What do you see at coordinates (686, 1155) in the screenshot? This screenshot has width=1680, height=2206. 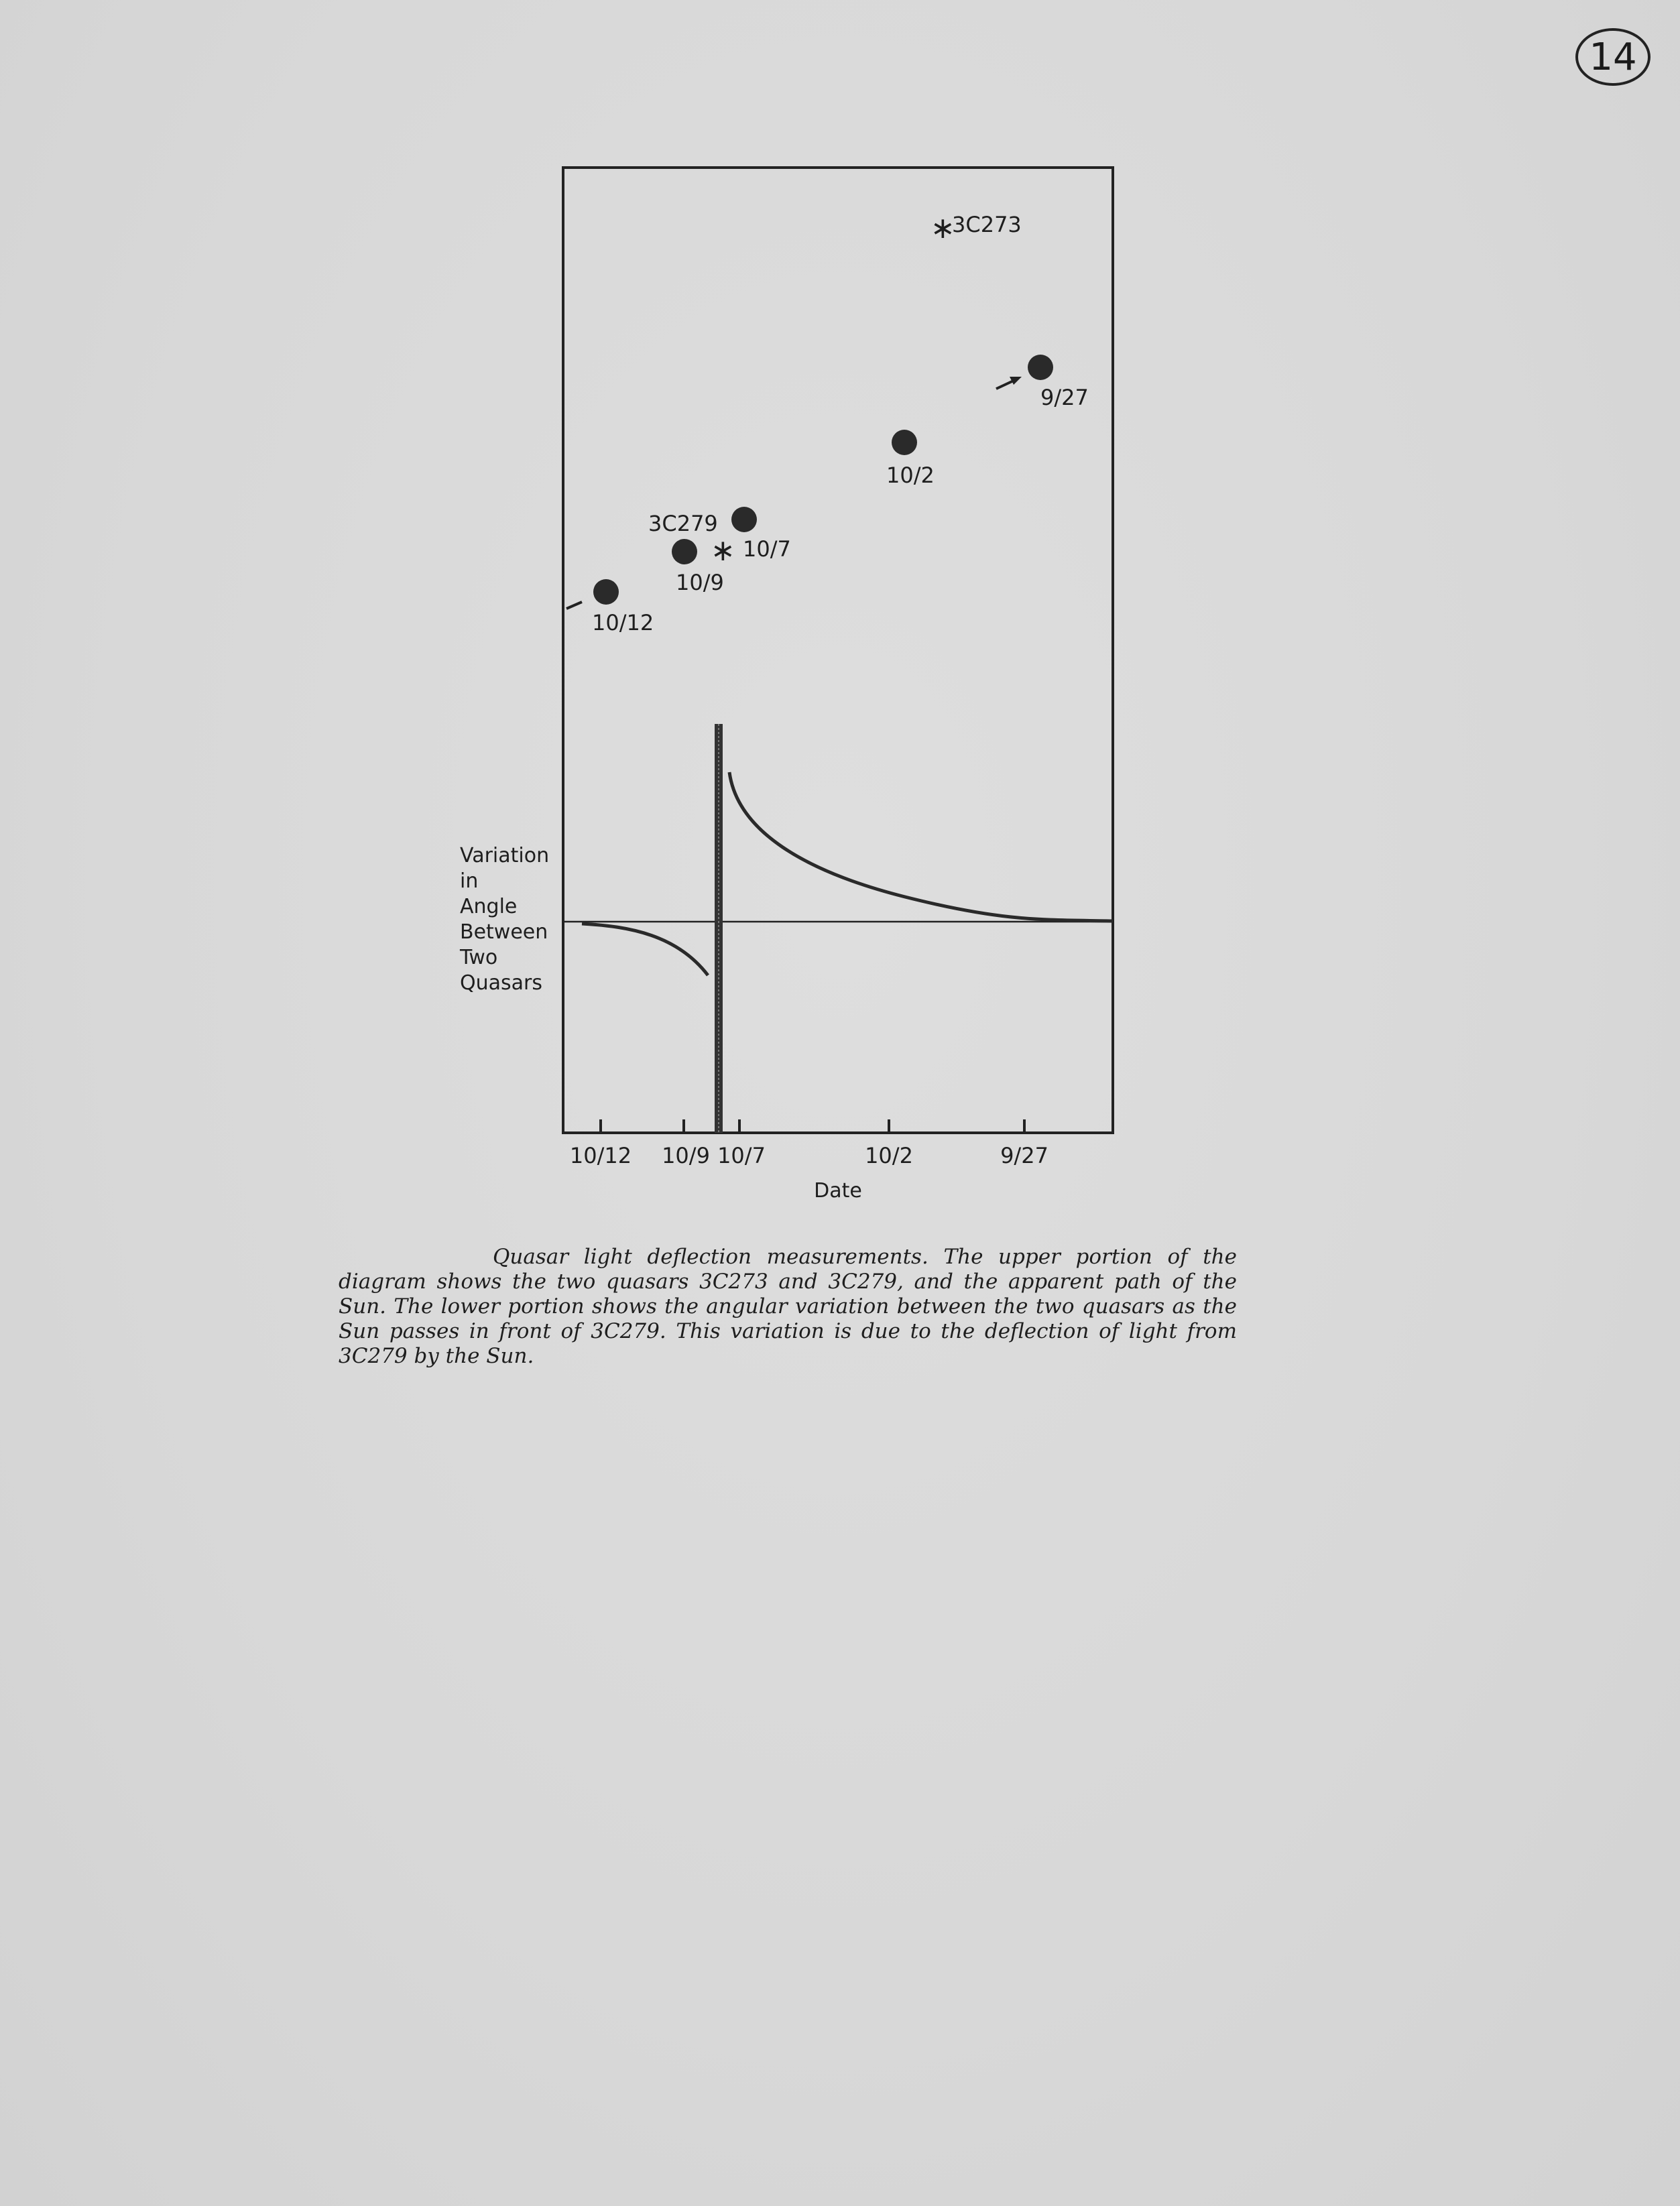 I see `xtick-label-10-9: 10/9` at bounding box center [686, 1155].